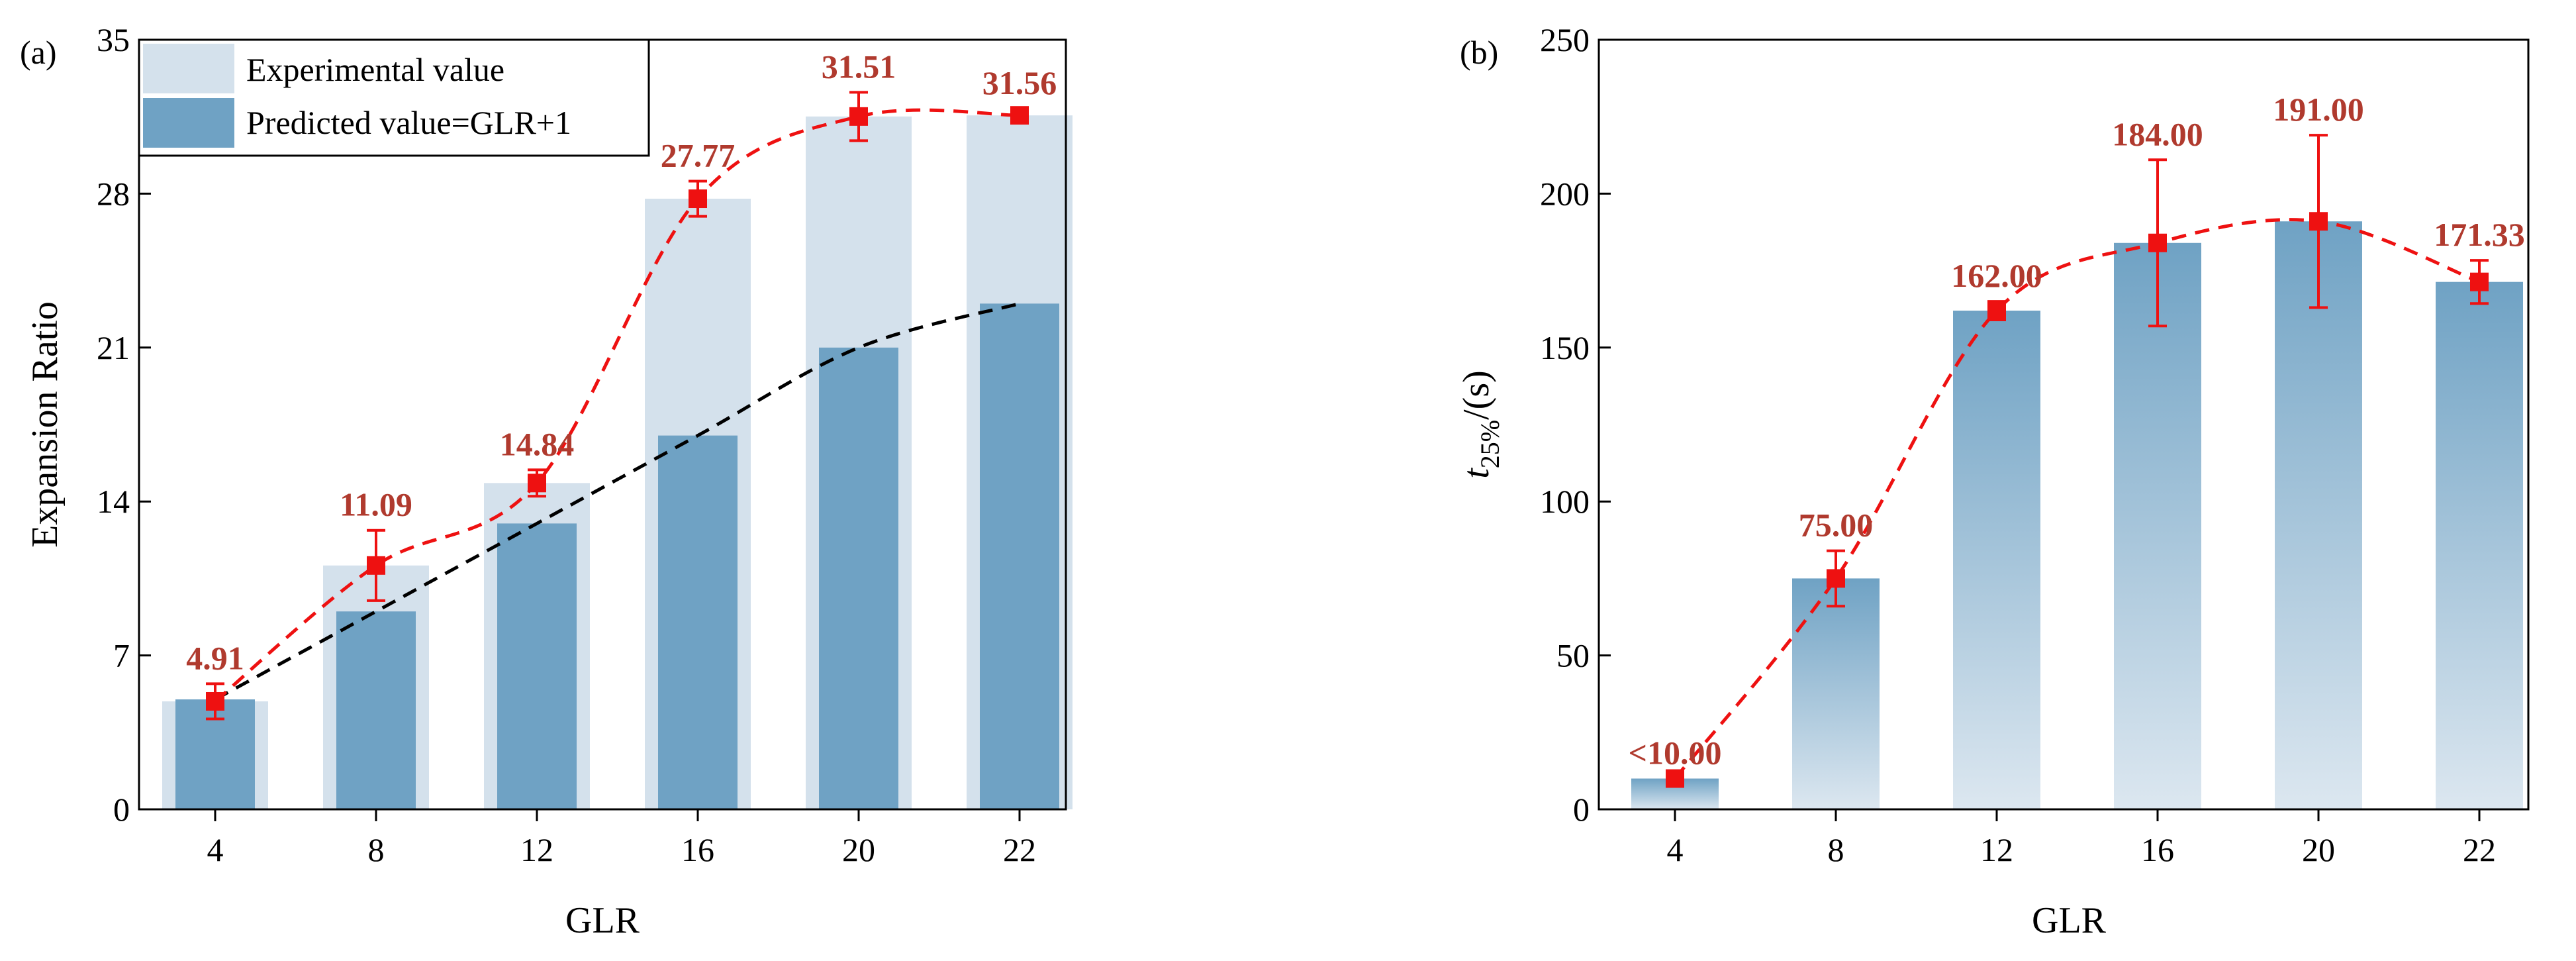  What do you see at coordinates (114, 348) in the screenshot?
I see `y-tick-label: 21` at bounding box center [114, 348].